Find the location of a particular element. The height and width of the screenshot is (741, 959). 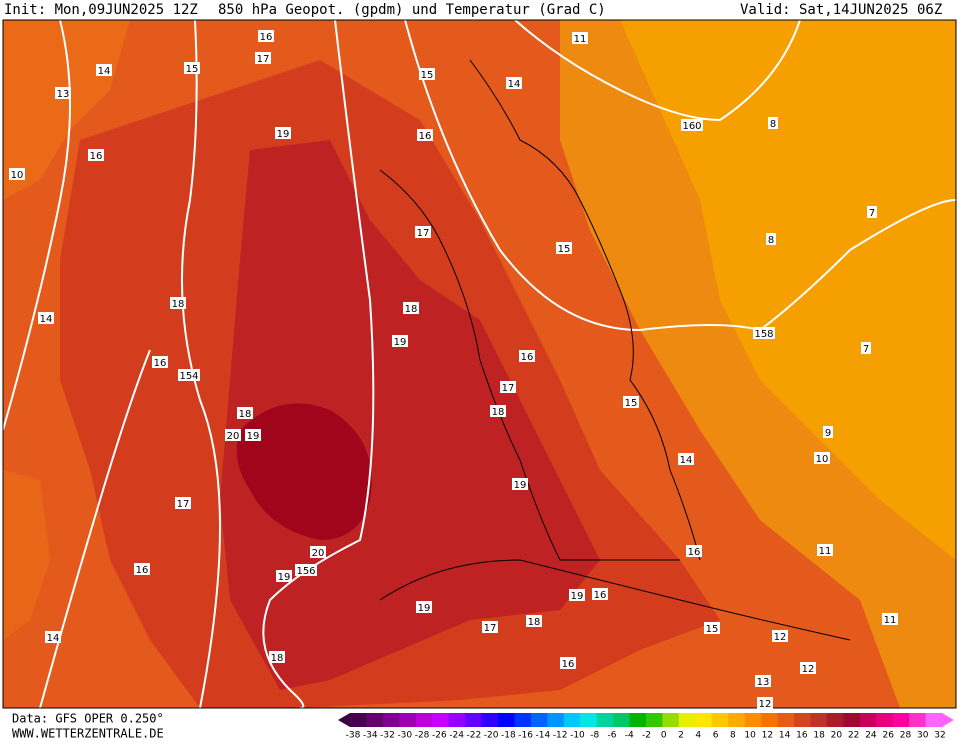

colorbar-label: 12 is located at coordinates (767, 736).